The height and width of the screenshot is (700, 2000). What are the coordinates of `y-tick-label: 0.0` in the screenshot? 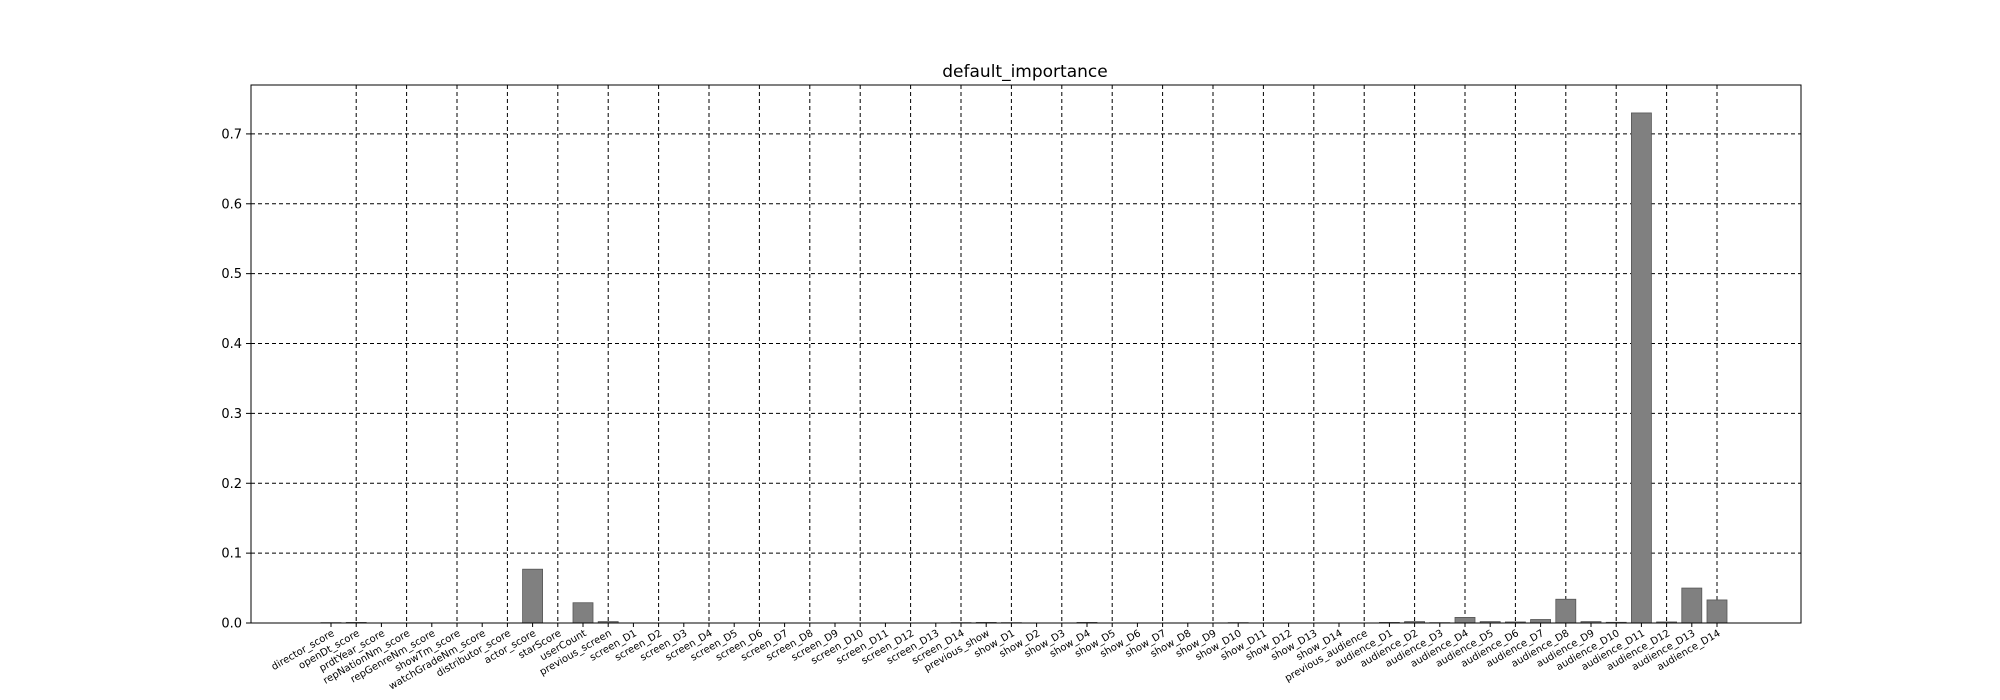 It's located at (231, 624).